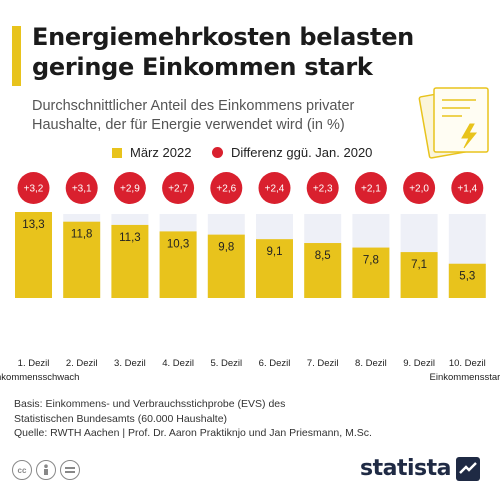  Describe the element at coordinates (275, 252) in the screenshot. I see `bar-value-label: 9,1` at that location.